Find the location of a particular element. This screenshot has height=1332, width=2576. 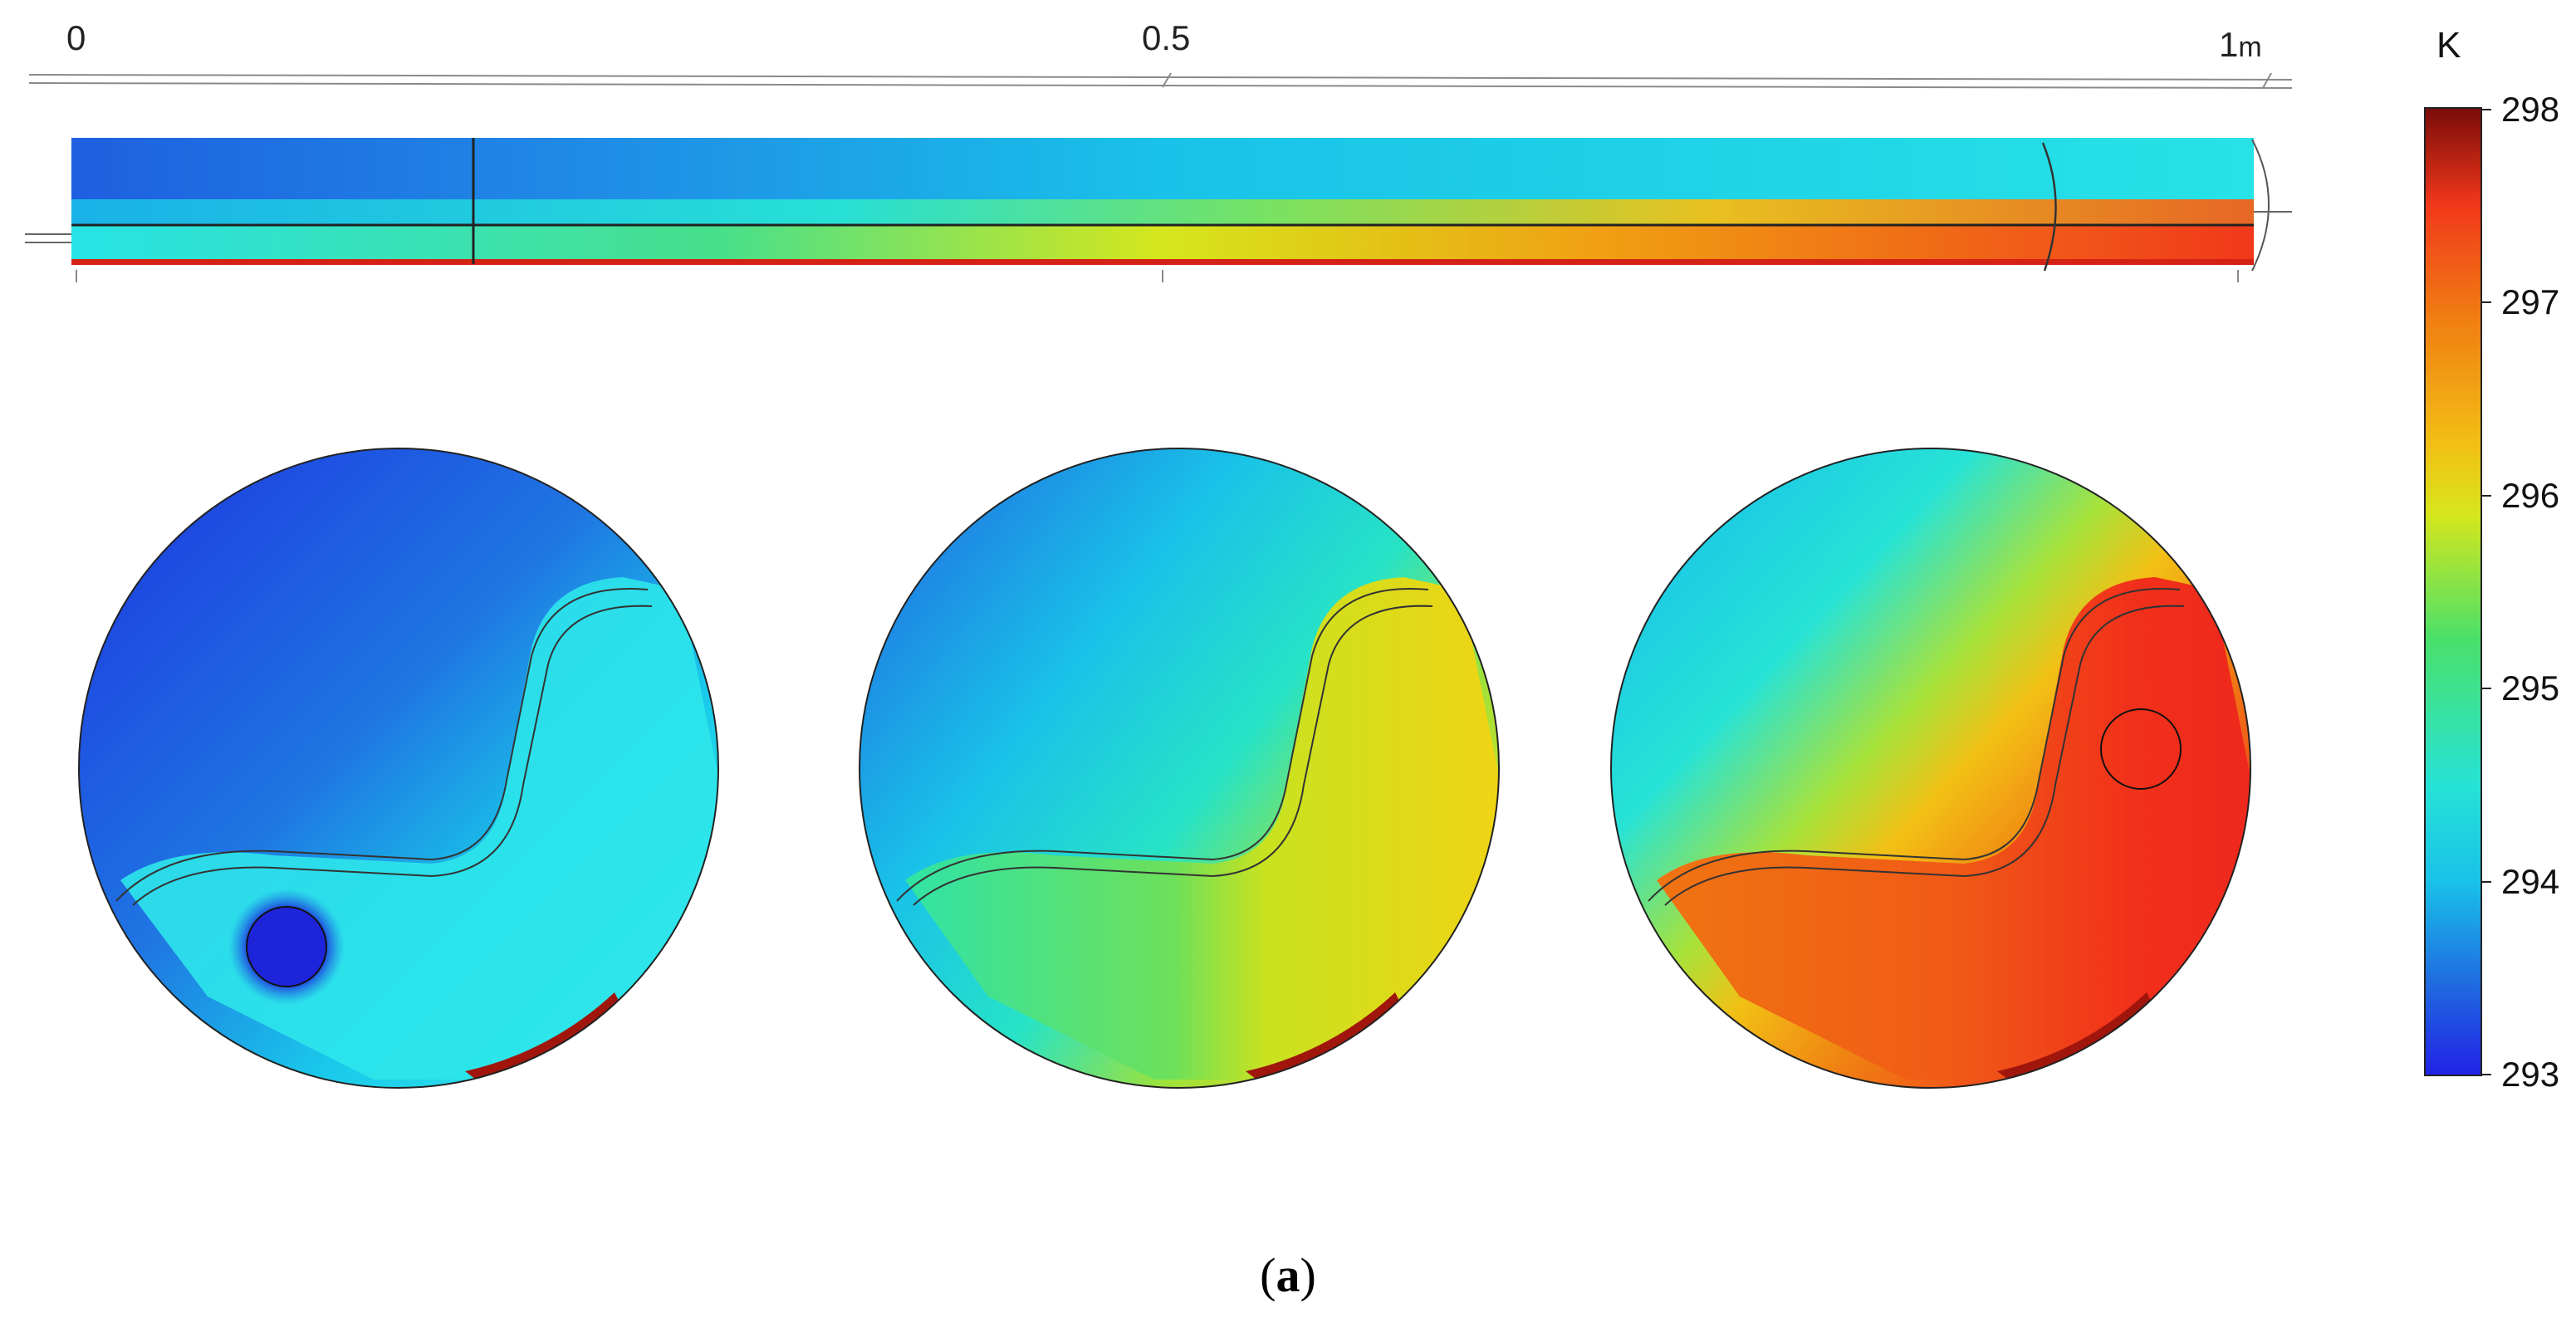

axis-unit: m is located at coordinates (2250, 47).